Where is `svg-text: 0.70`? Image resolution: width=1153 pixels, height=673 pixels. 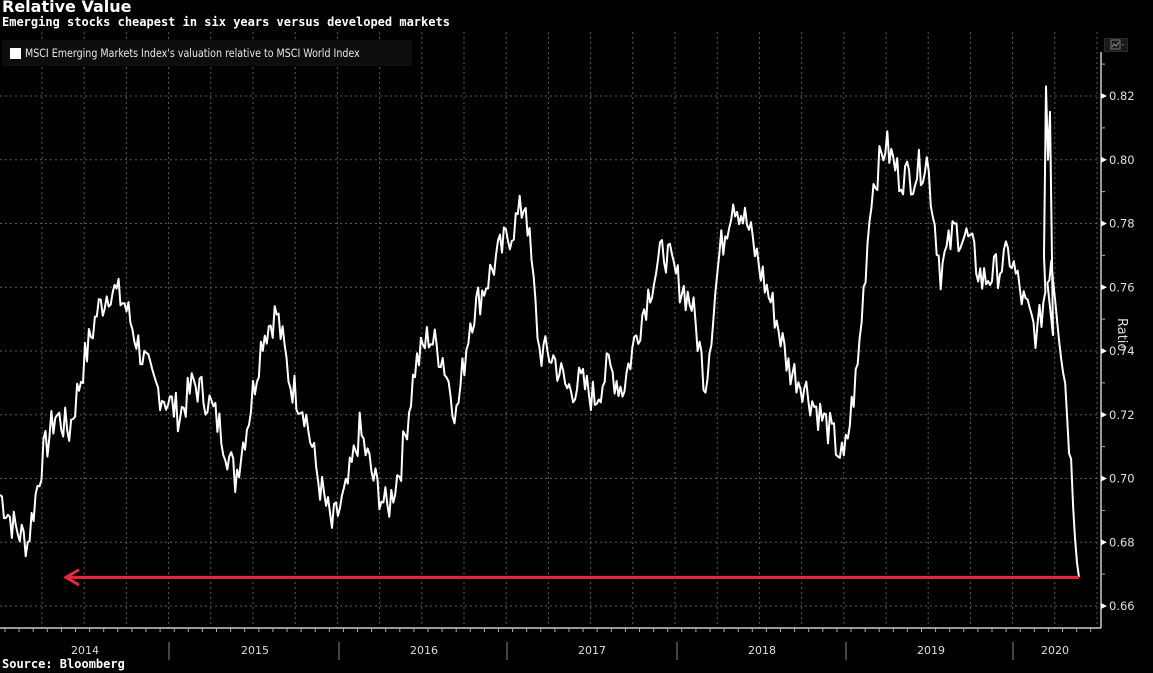 svg-text: 0.70 is located at coordinates (1122, 479).